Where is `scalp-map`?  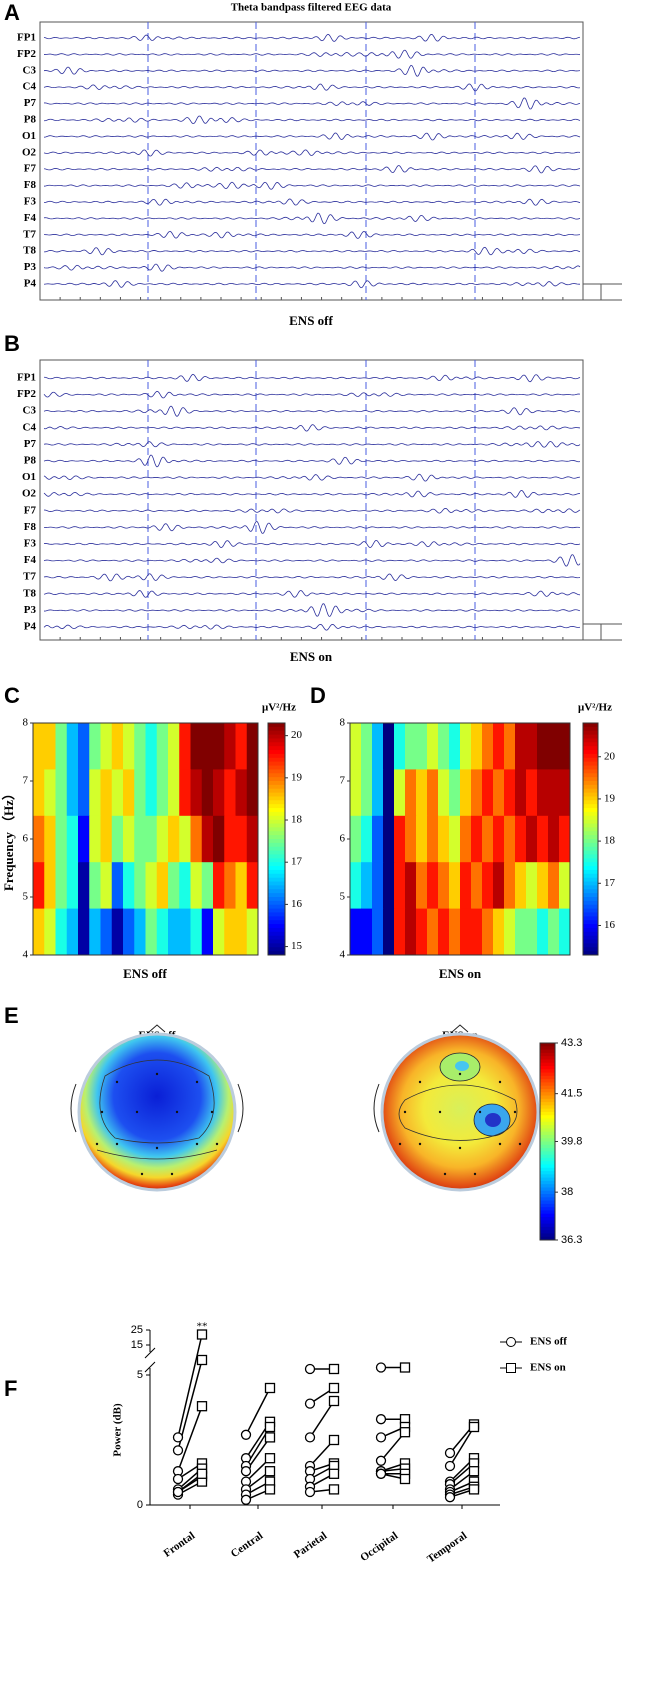
scalp-map is located at coordinates (460, 1112).